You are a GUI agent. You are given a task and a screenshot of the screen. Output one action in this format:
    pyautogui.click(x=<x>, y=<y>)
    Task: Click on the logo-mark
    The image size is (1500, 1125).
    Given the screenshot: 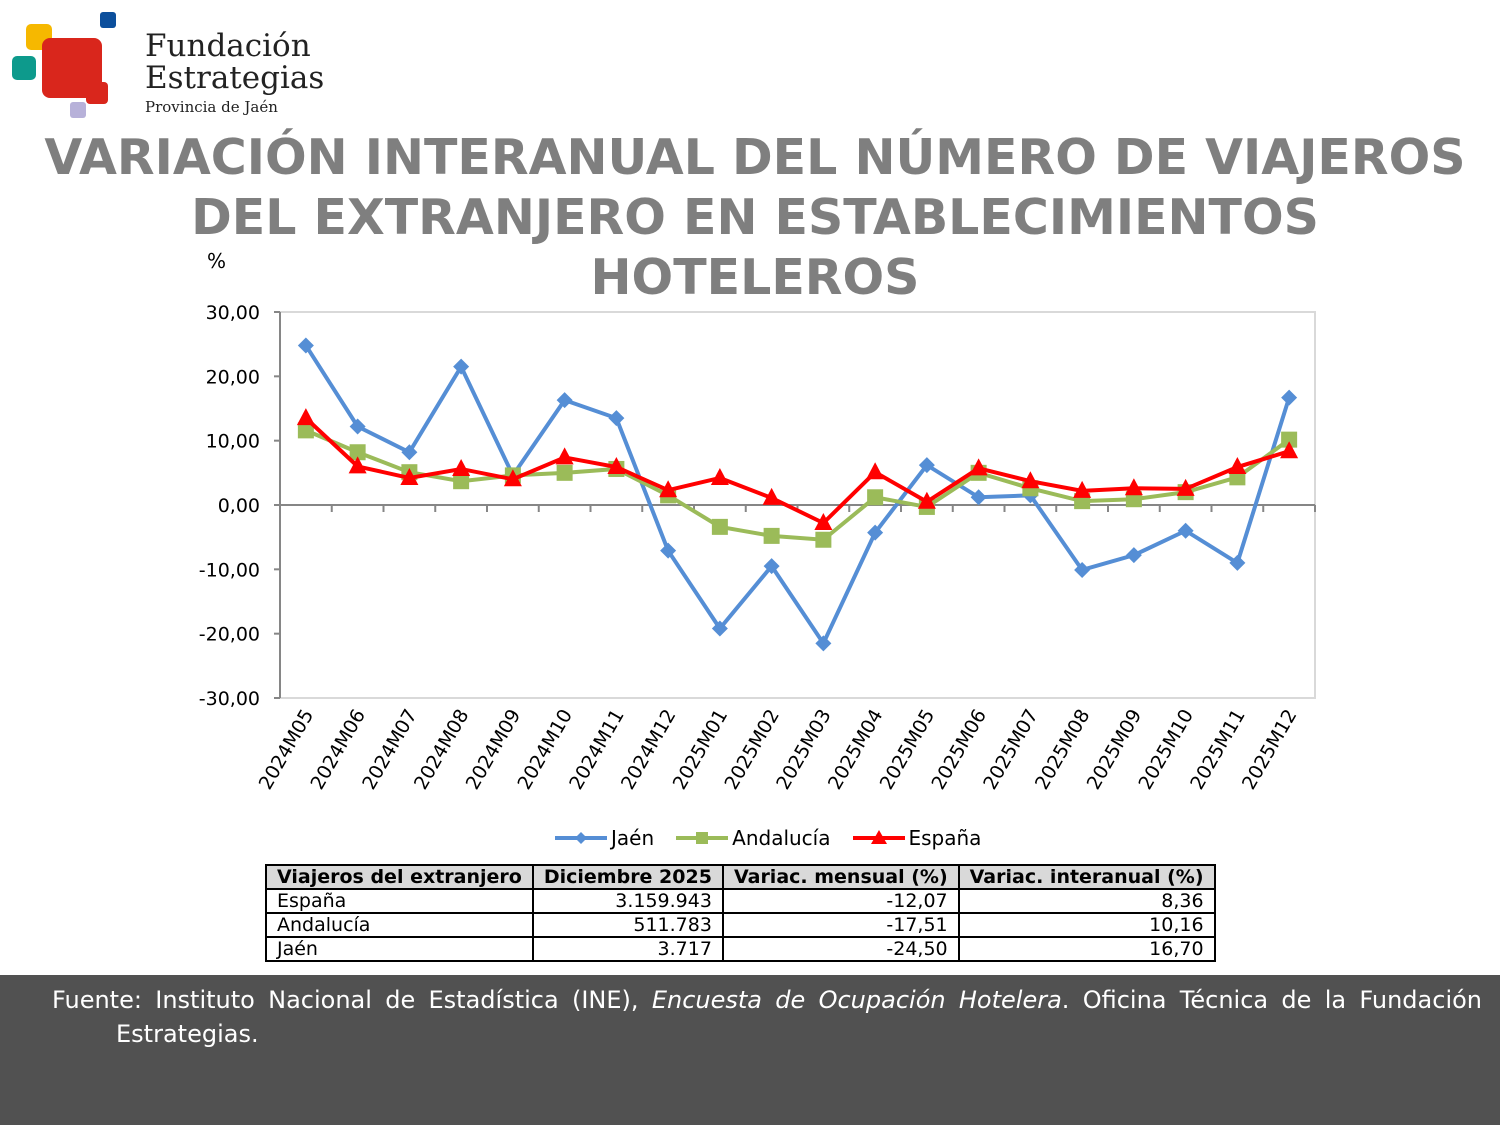 What is the action you would take?
    pyautogui.click(x=64, y=65)
    